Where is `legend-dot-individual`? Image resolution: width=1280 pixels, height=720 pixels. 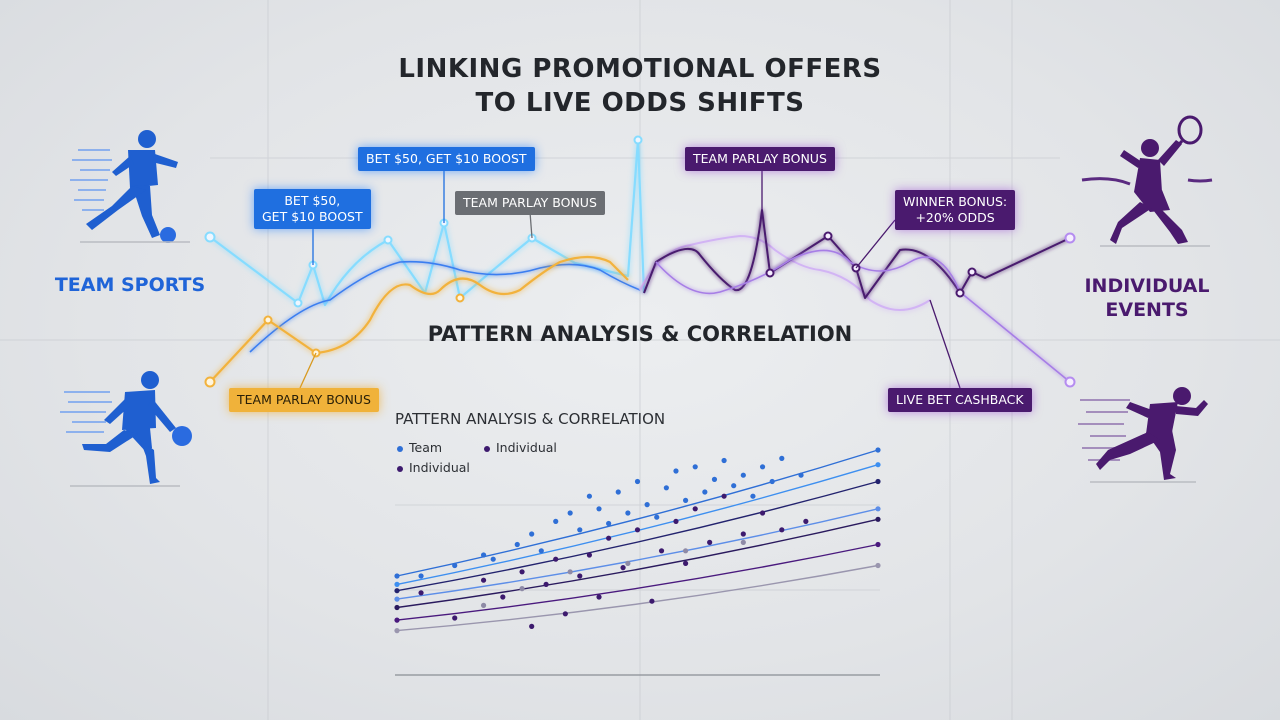 legend-dot-individual is located at coordinates (487, 448).